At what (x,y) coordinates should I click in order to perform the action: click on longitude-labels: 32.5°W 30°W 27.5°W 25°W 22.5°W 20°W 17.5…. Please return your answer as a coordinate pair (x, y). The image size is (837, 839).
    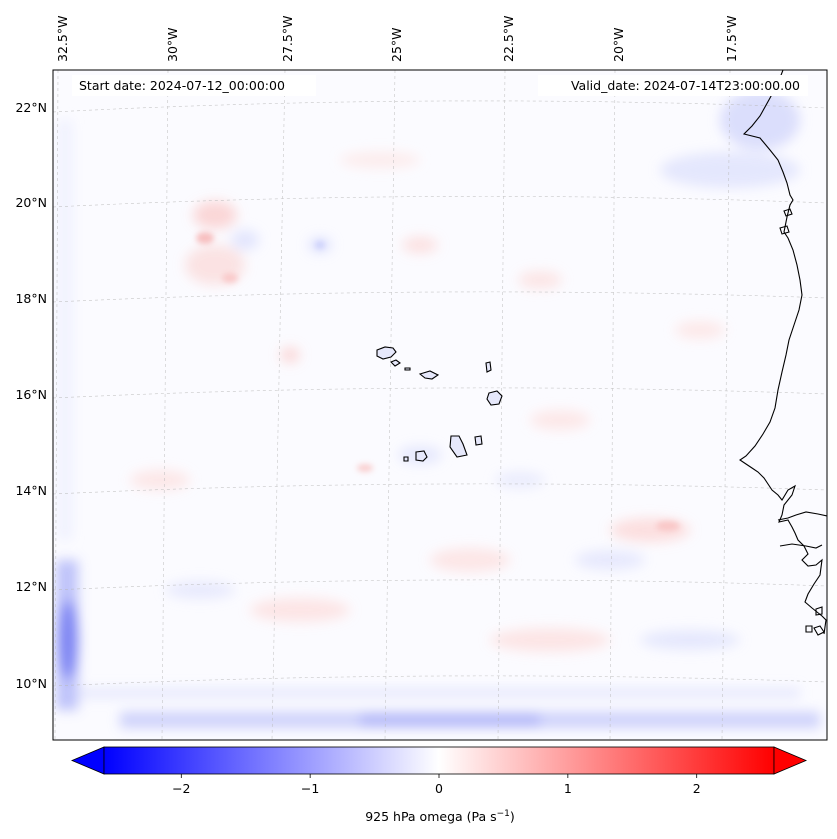
    Looking at the image, I should click on (397, 39).